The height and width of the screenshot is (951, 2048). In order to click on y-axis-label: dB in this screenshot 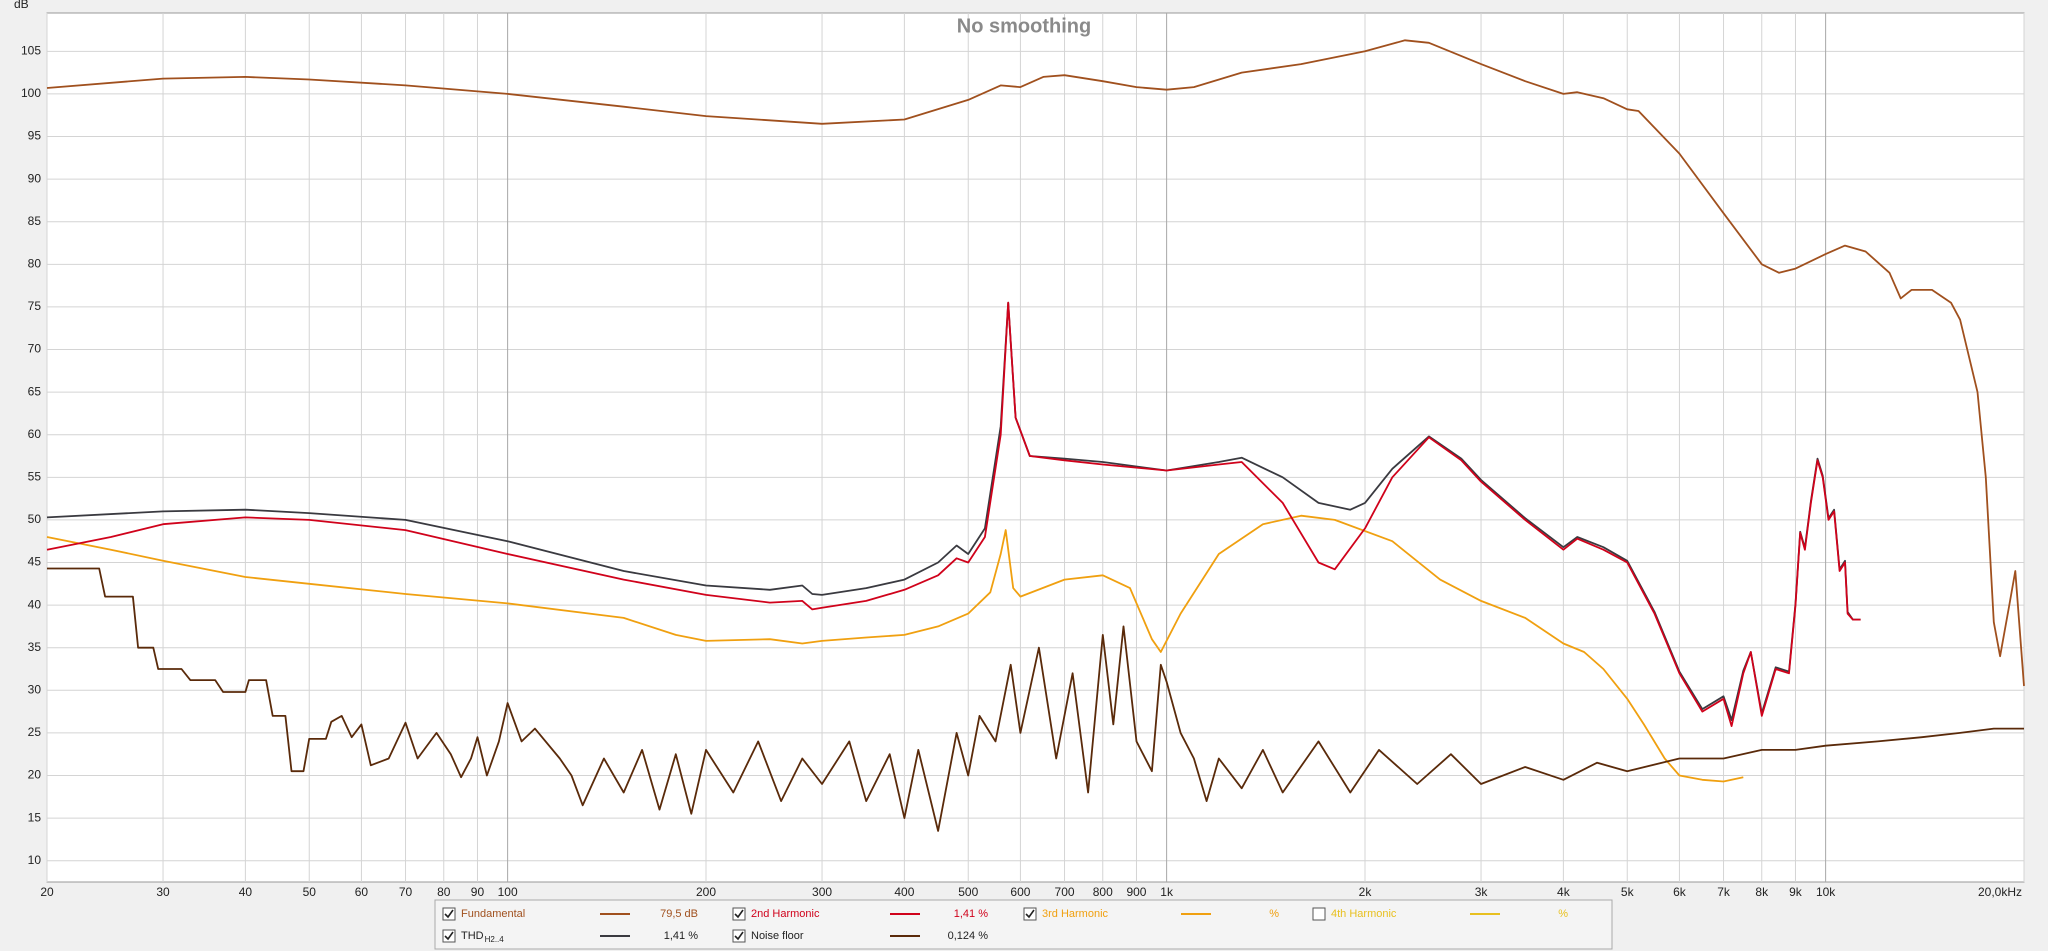, I will do `click(21, 5)`.